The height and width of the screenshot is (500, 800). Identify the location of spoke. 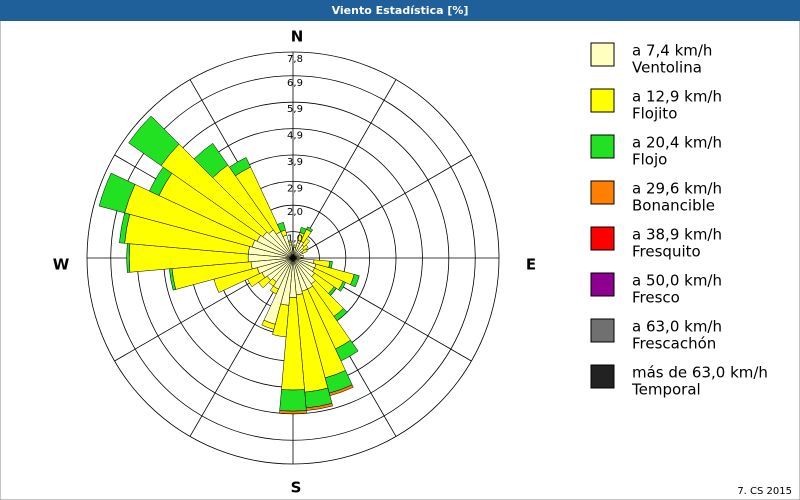
(382, 206).